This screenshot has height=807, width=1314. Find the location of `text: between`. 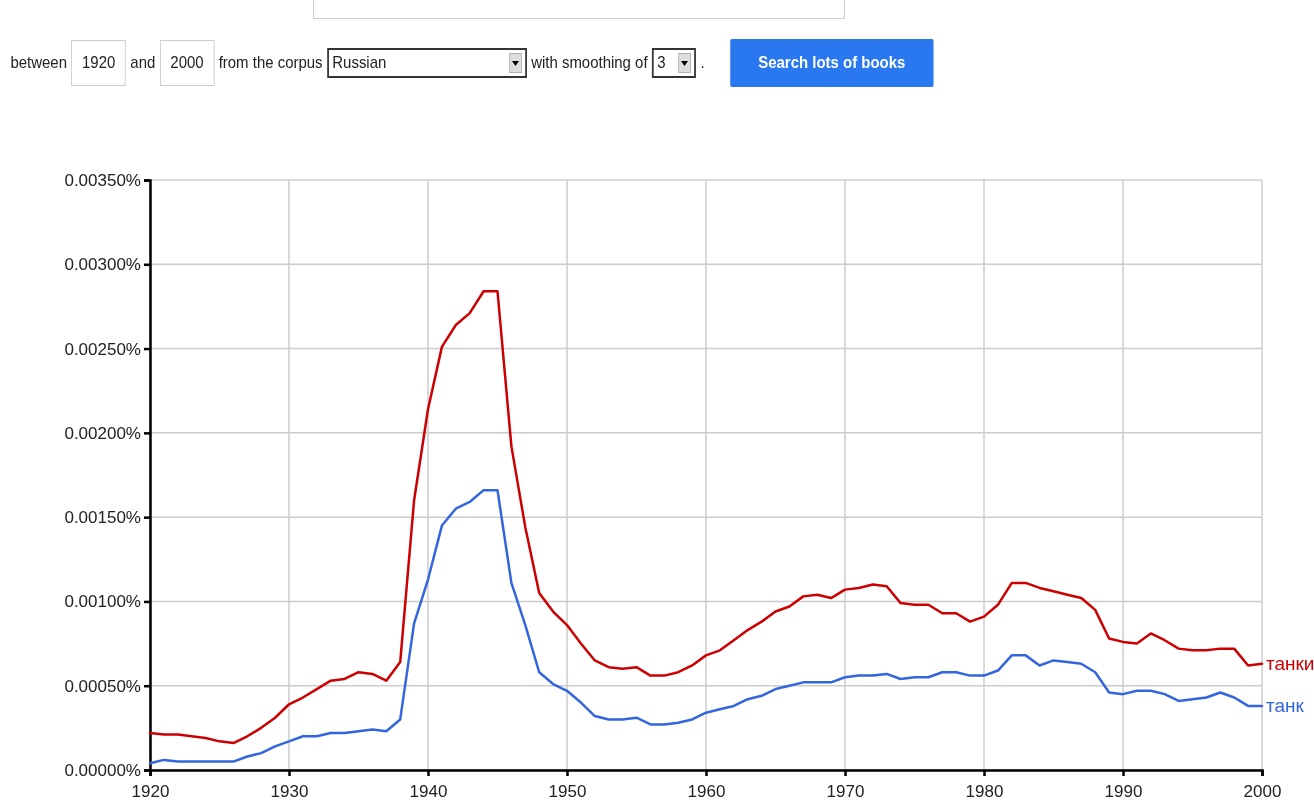

text: between is located at coordinates (38, 63).